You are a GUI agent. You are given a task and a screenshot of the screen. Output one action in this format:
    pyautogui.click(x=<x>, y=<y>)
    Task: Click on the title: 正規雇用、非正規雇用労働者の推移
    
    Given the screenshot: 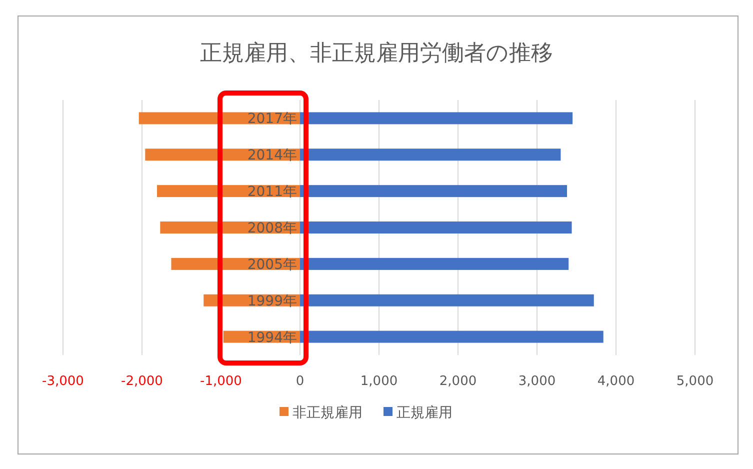 What is the action you would take?
    pyautogui.click(x=376, y=53)
    